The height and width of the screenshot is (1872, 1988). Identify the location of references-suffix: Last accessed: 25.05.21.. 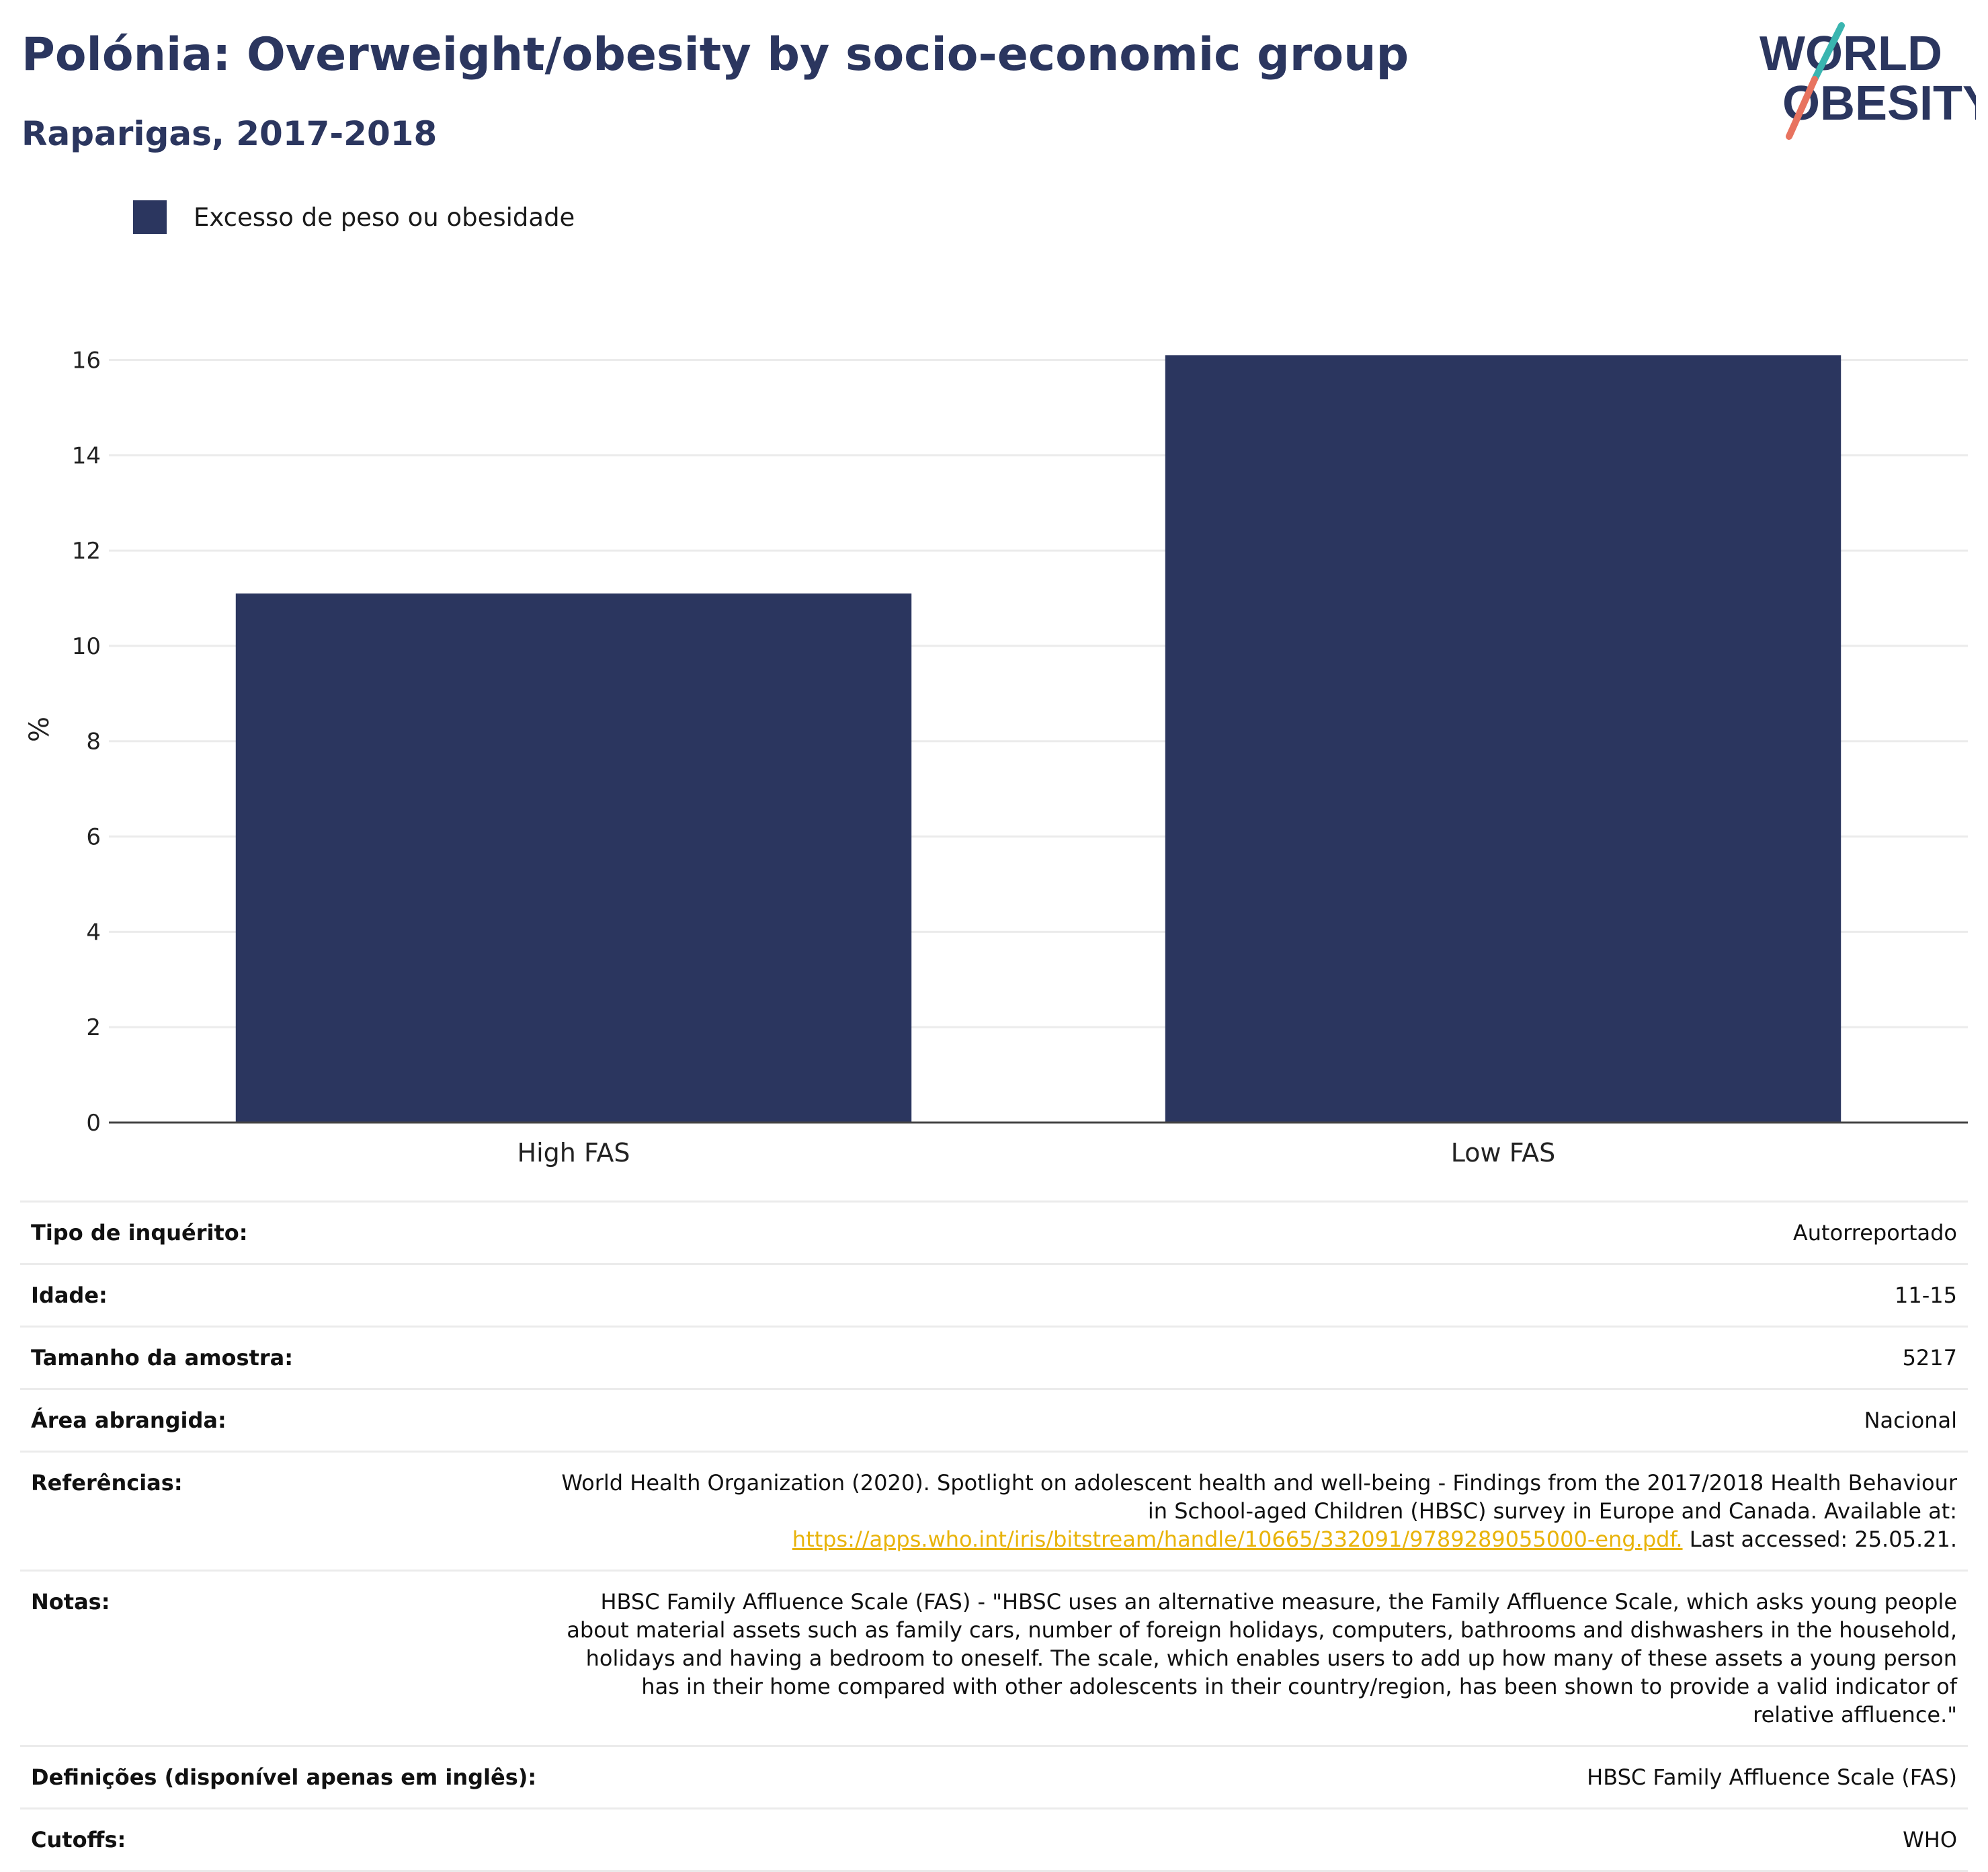
(1823, 1539).